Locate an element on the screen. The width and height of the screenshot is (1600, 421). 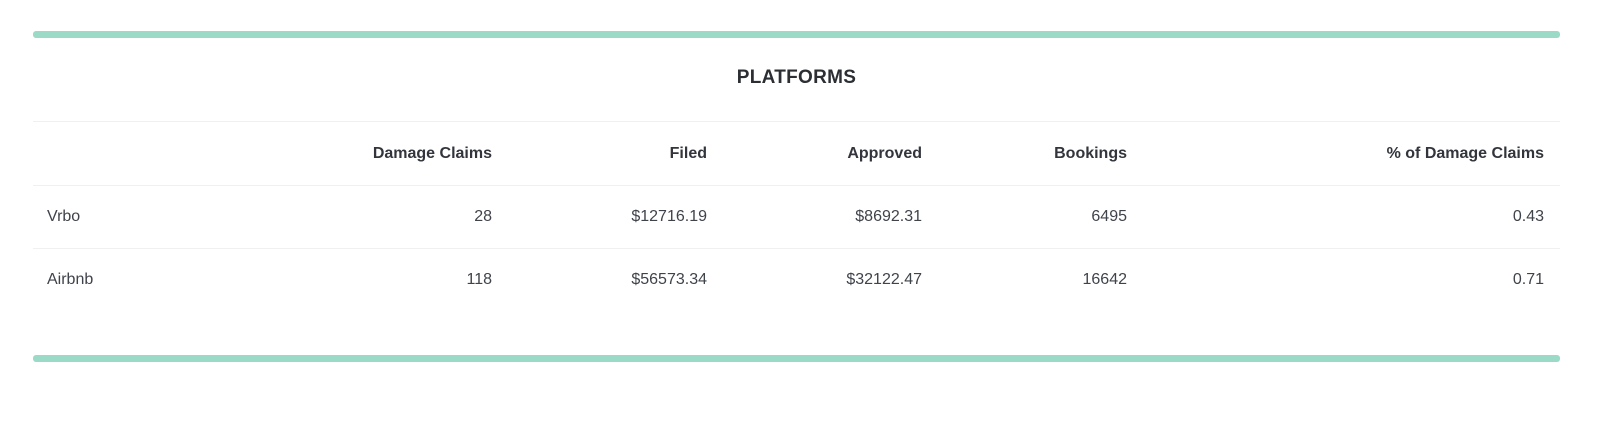
col-header-approved: Approved is located at coordinates (884, 153).